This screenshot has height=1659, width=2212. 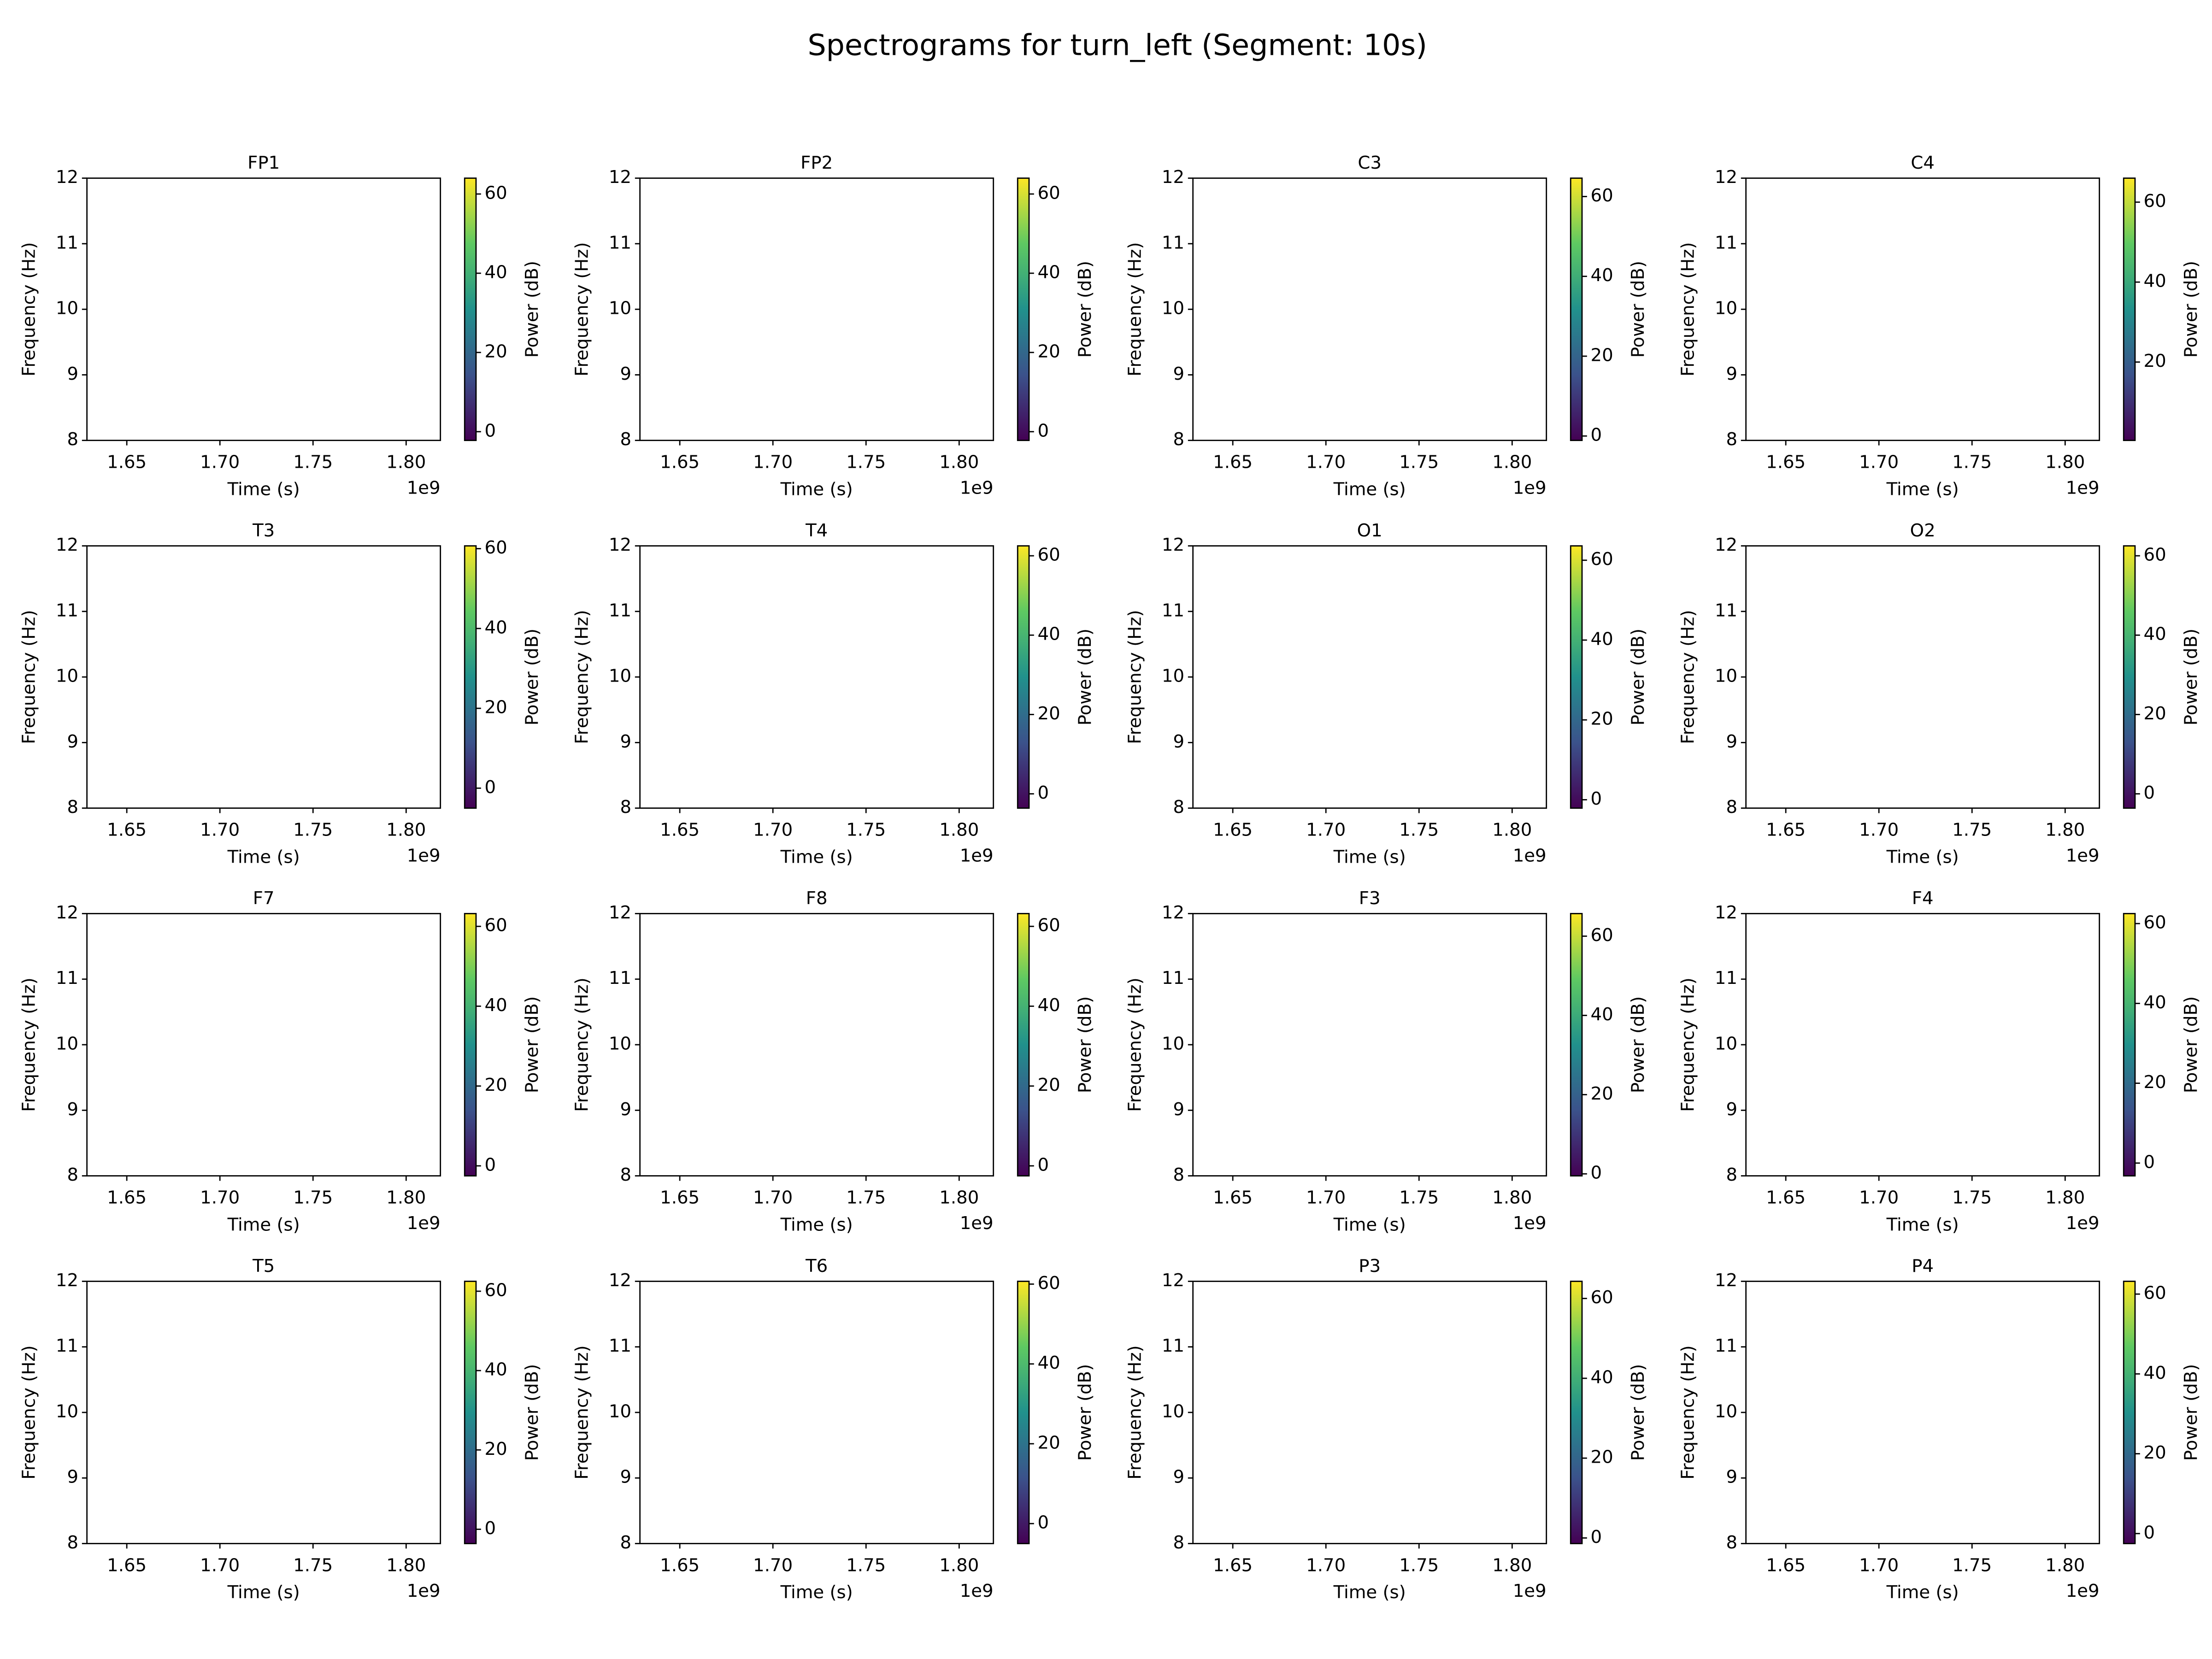 What do you see at coordinates (1370, 1266) in the screenshot?
I see `subplot-title: P3` at bounding box center [1370, 1266].